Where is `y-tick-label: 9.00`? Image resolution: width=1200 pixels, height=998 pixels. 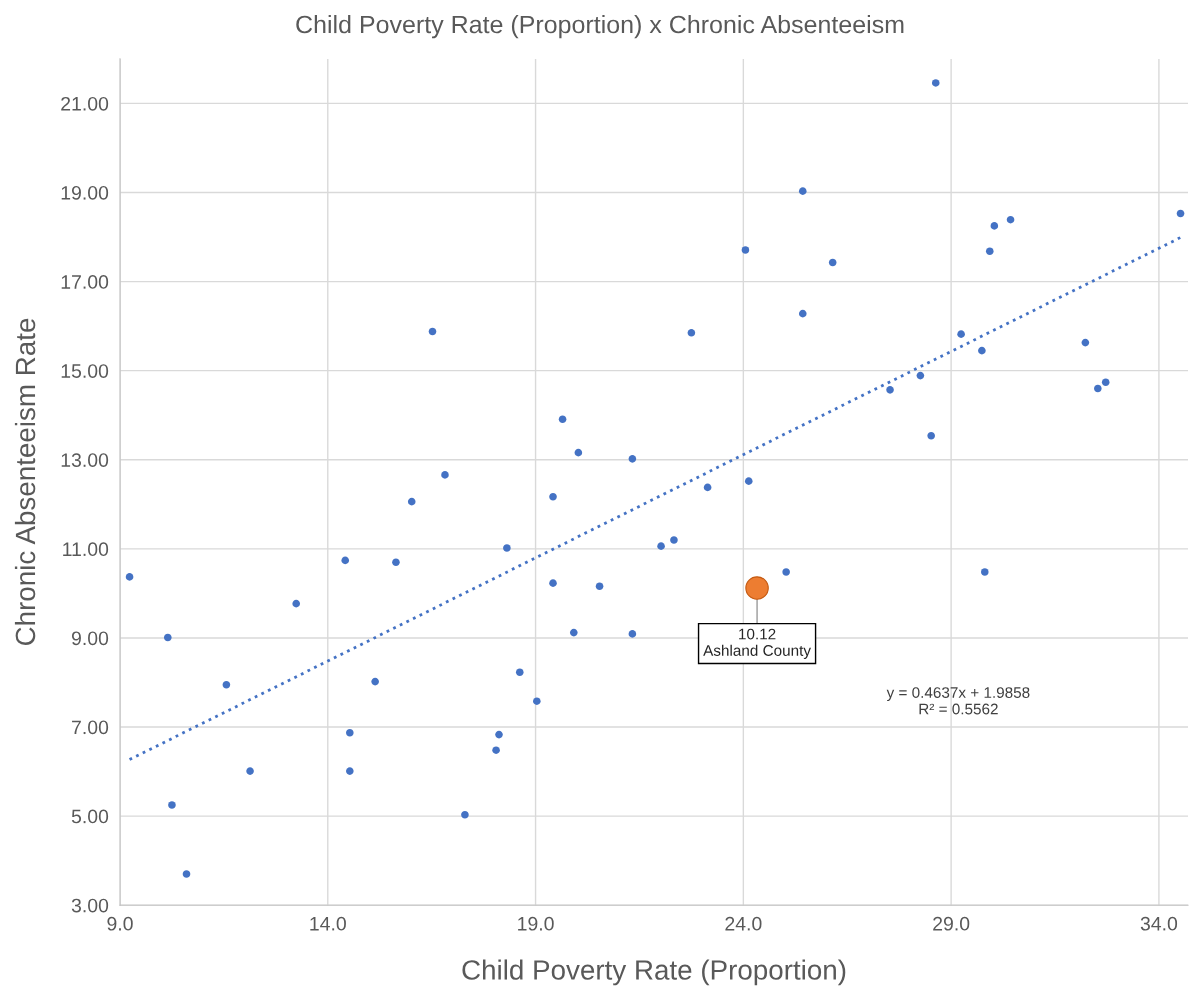 y-tick-label: 9.00 is located at coordinates (90, 638).